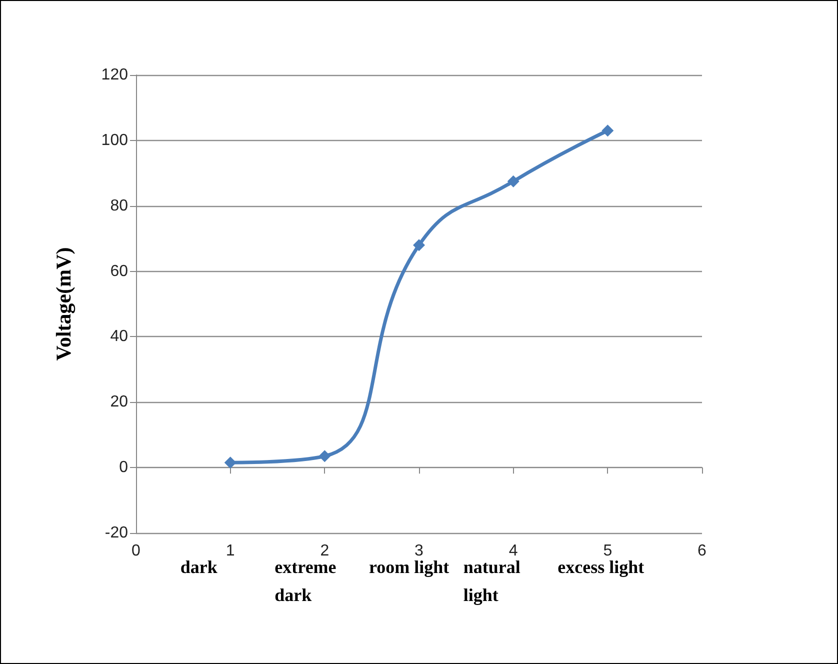 This screenshot has height=664, width=838. Describe the element at coordinates (119, 337) in the screenshot. I see `y-tick-label: 40` at that location.